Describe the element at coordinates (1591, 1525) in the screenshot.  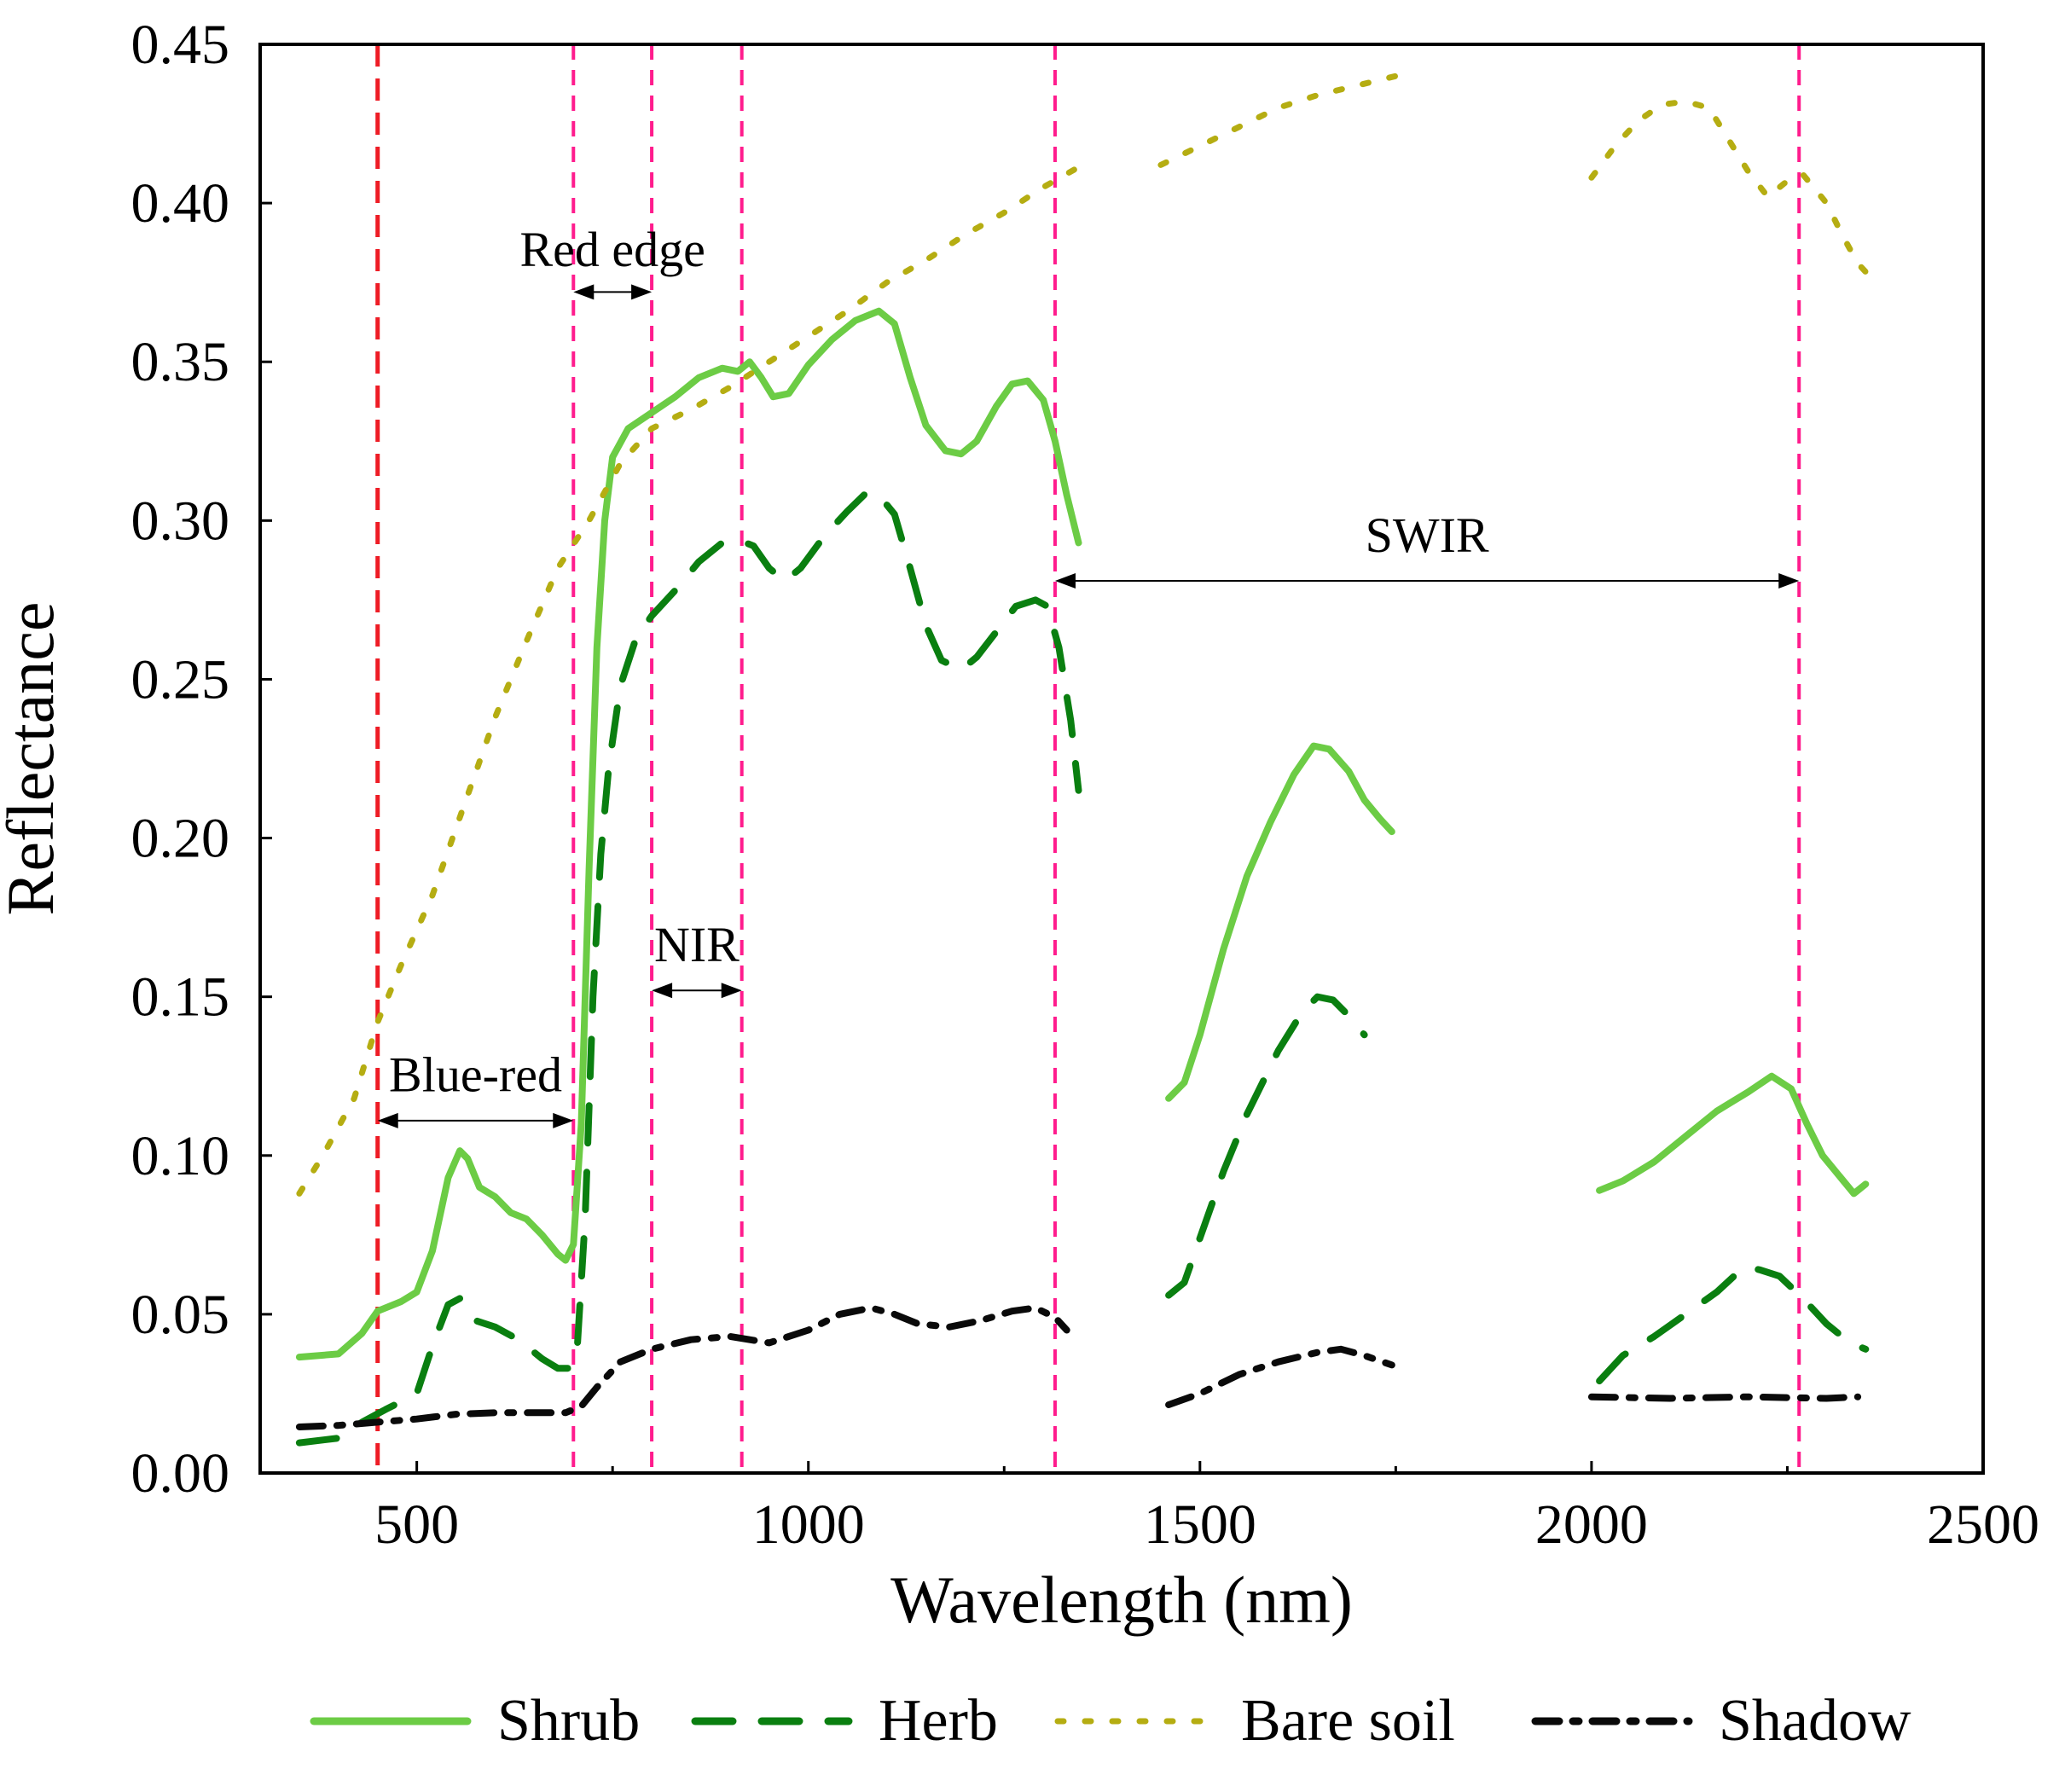
I see `x-tick-label: 2000` at that location.